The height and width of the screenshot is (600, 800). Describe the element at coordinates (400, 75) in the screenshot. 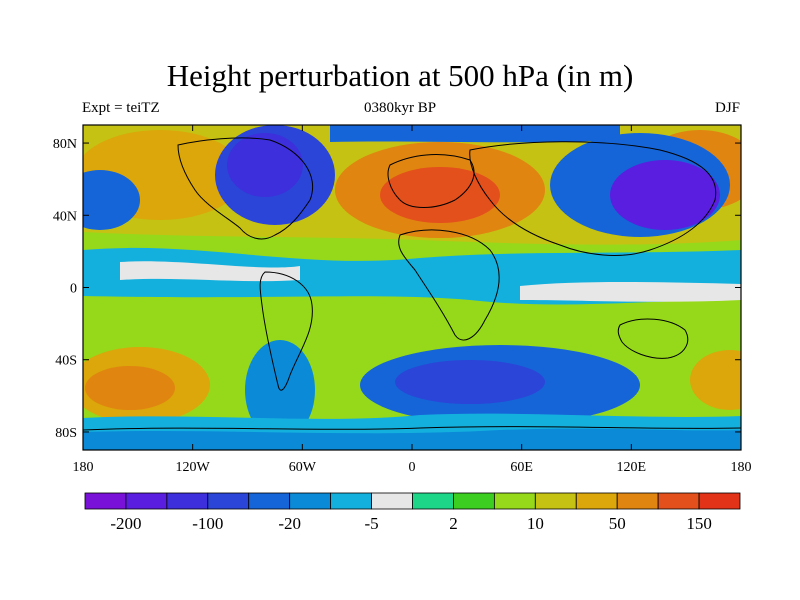

I see `plot-title: Height perturbation at 500 hPa (in m)` at that location.